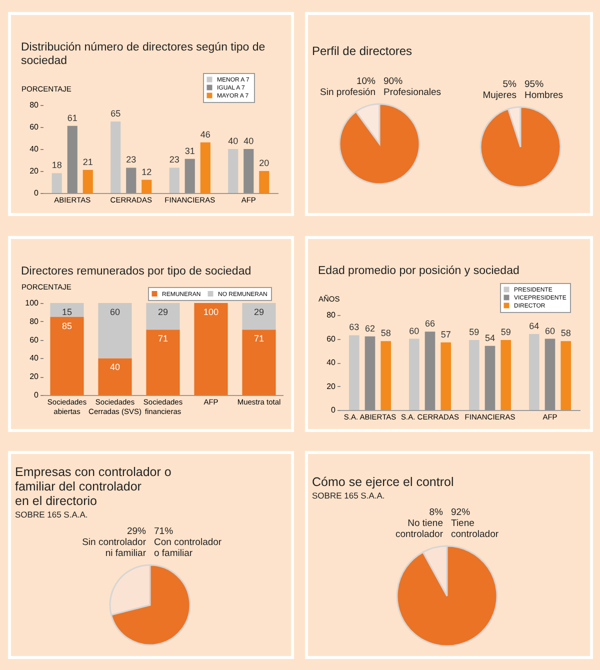 This screenshot has width=600, height=670. I want to click on data-label: 63, so click(354, 327).